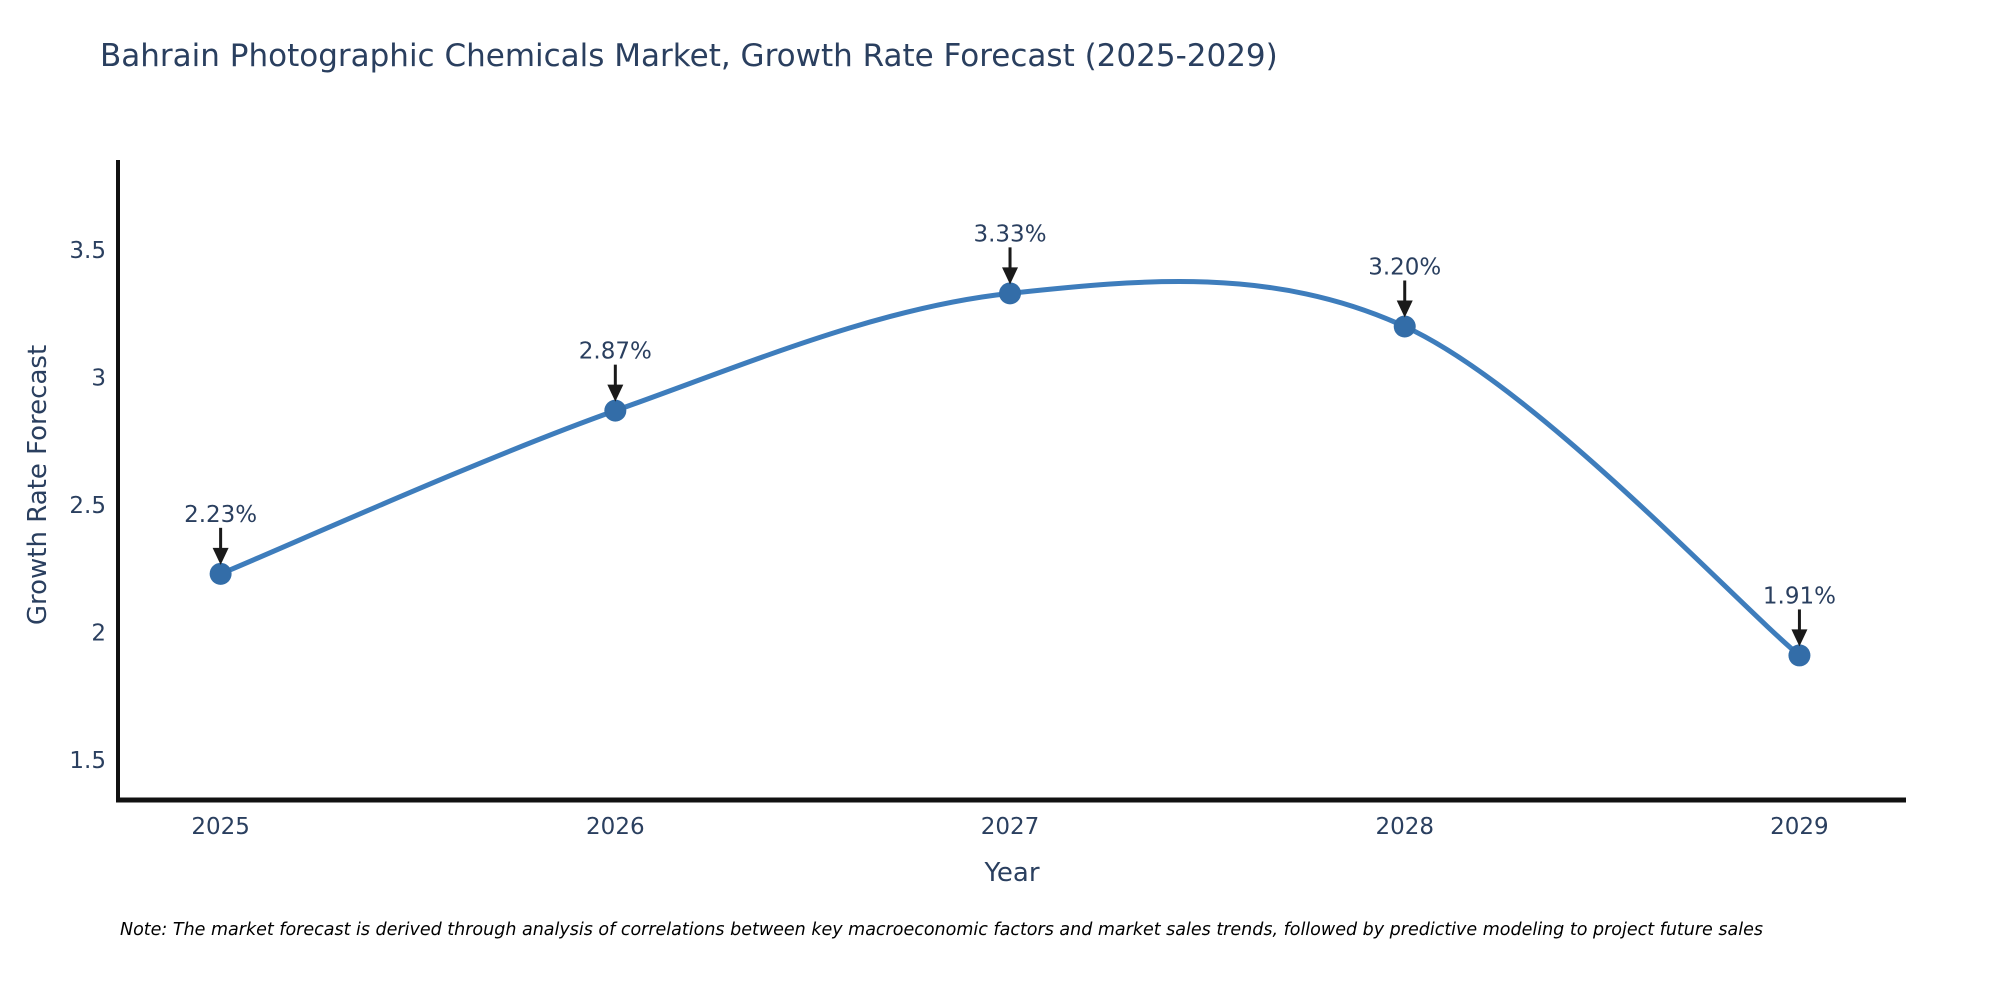 Image resolution: width=2000 pixels, height=1000 pixels. I want to click on data-point-label: 1.91%, so click(1799, 596).